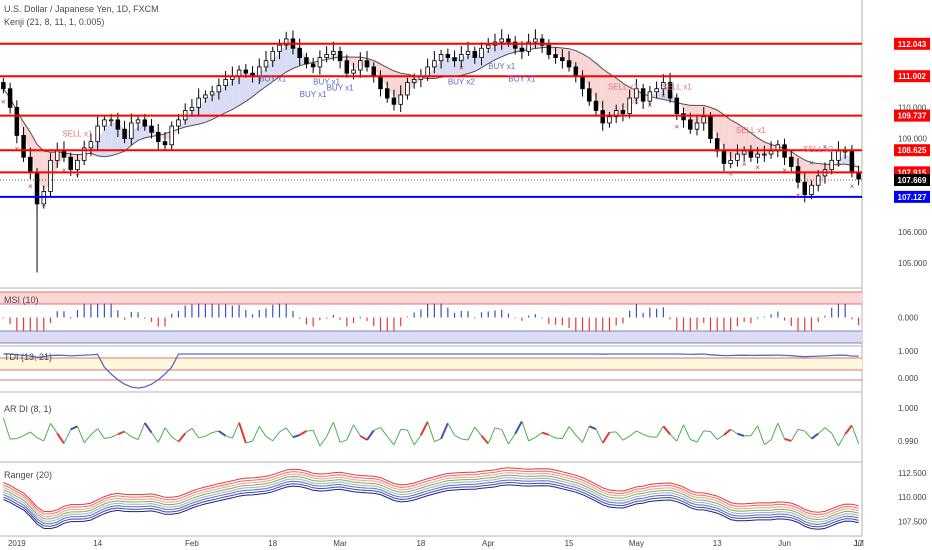 This screenshot has height=550, width=932. I want to click on signal-label: BUY x2, so click(462, 81).